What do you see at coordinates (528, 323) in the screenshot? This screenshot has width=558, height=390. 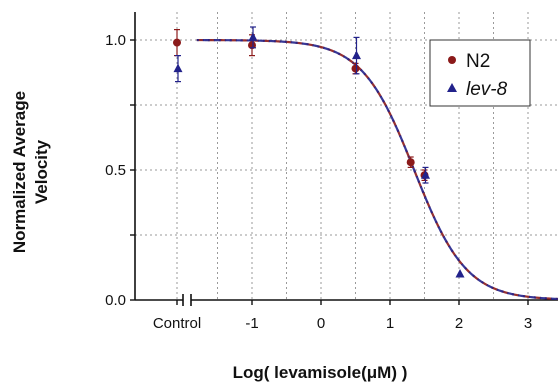 I see `x-tick-label-3: 3` at bounding box center [528, 323].